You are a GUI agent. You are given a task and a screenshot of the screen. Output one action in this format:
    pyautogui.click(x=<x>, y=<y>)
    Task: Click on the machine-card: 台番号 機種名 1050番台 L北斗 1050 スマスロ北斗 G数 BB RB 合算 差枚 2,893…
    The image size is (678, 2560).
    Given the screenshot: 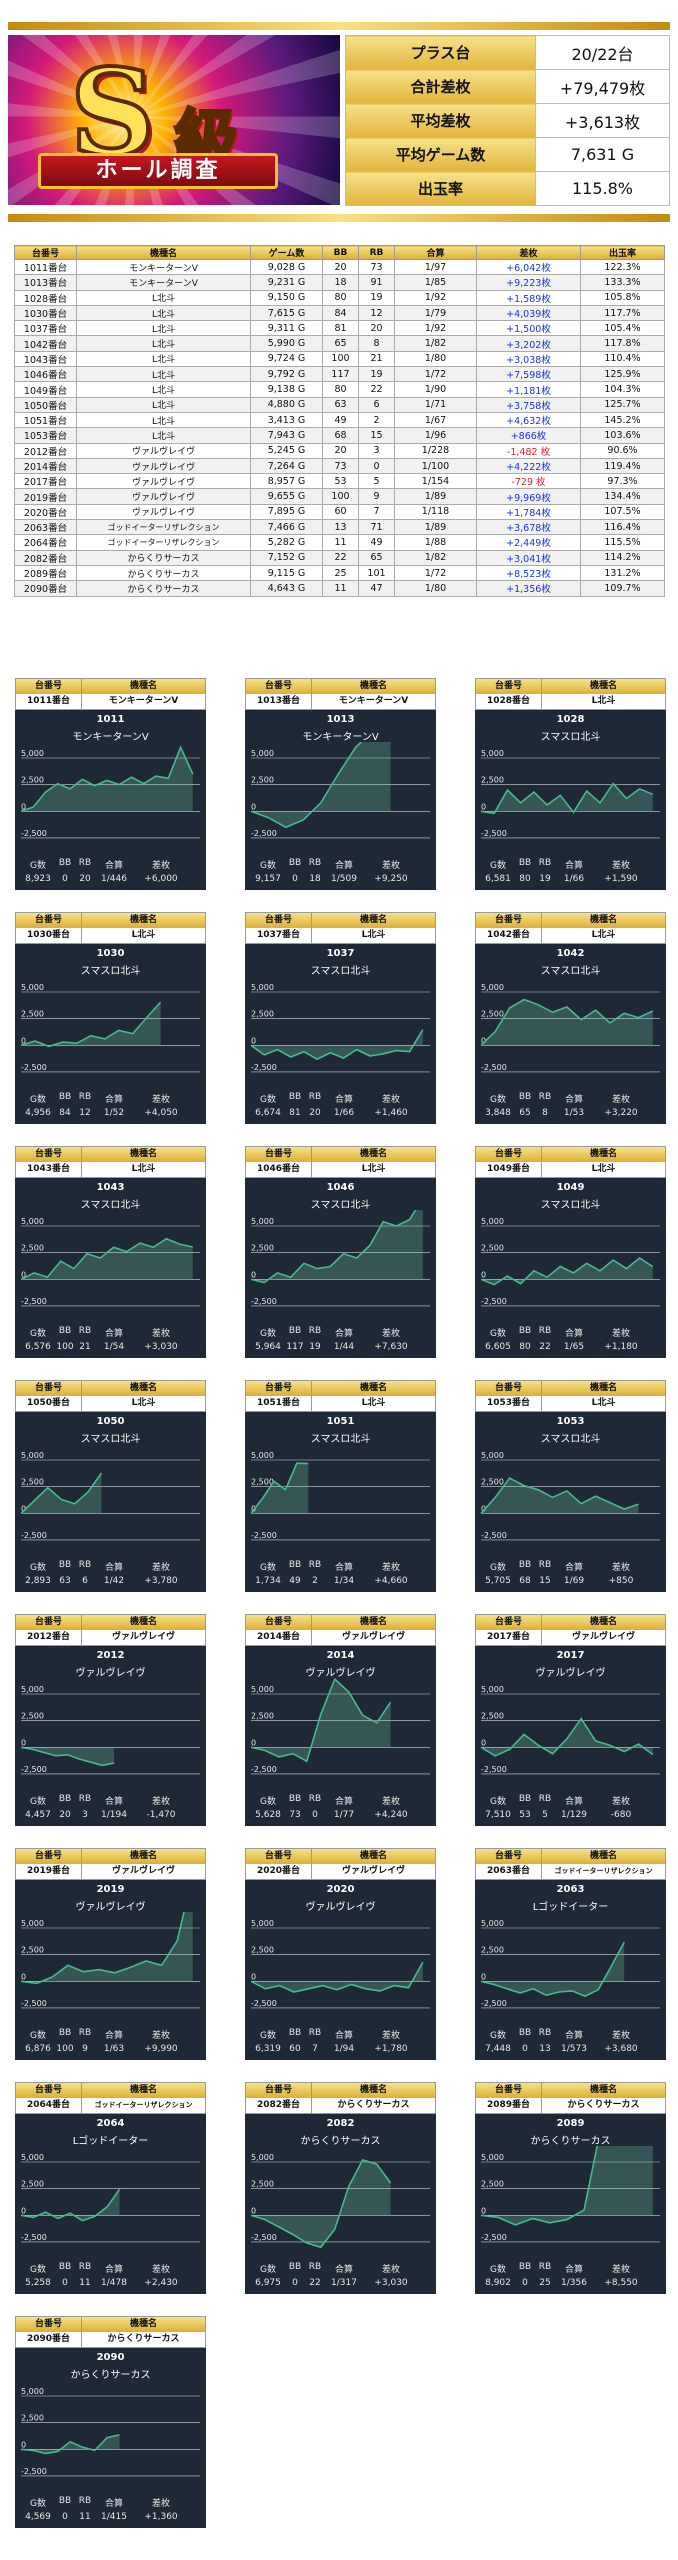 What is the action you would take?
    pyautogui.click(x=110, y=1486)
    